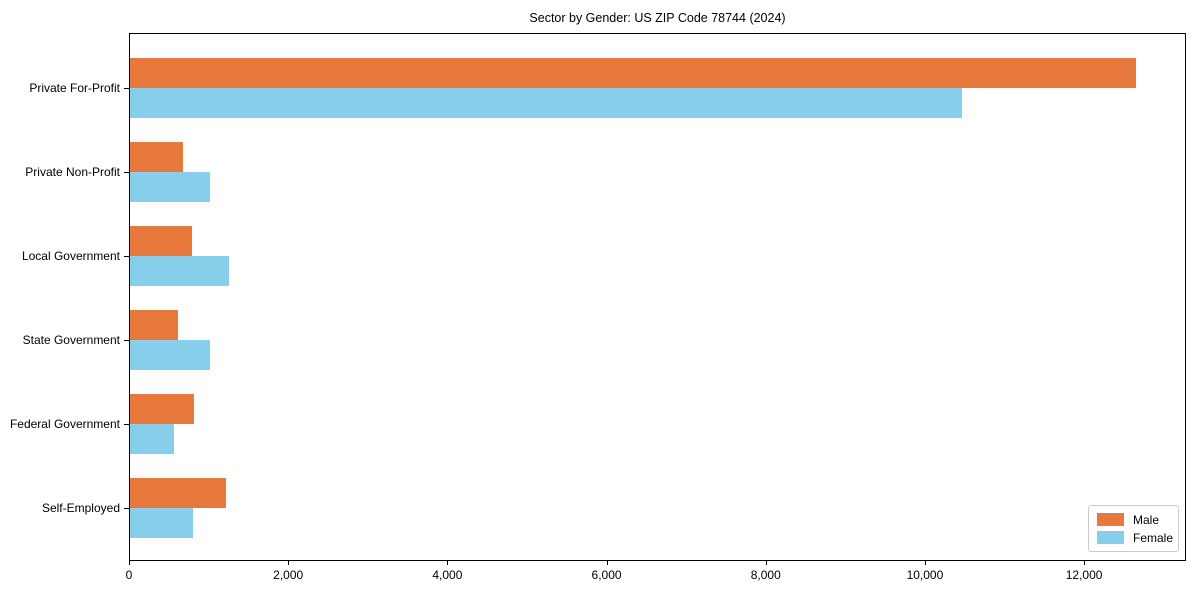 The width and height of the screenshot is (1200, 600). I want to click on legend: Male Female, so click(1133, 528).